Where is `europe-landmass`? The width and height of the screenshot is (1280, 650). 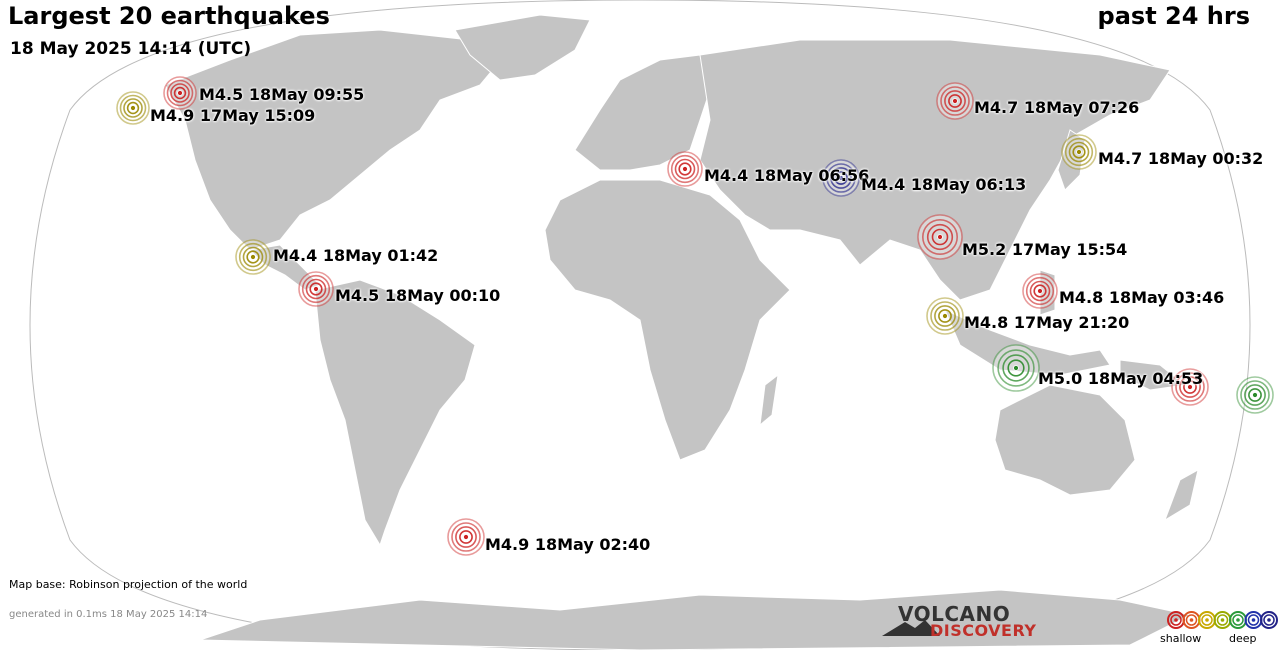
europe-landmass is located at coordinates (642, 112).